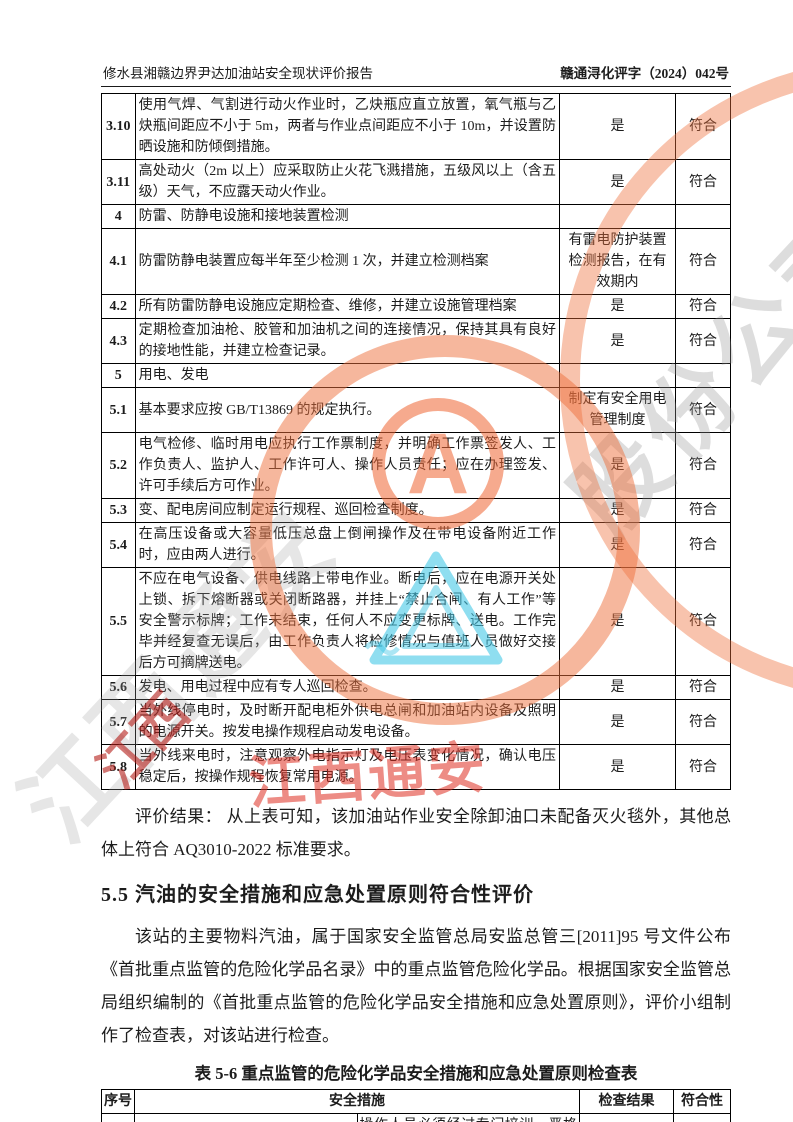 Image resolution: width=793 pixels, height=1122 pixels. I want to click on cell-no: 4.3, so click(118, 341).